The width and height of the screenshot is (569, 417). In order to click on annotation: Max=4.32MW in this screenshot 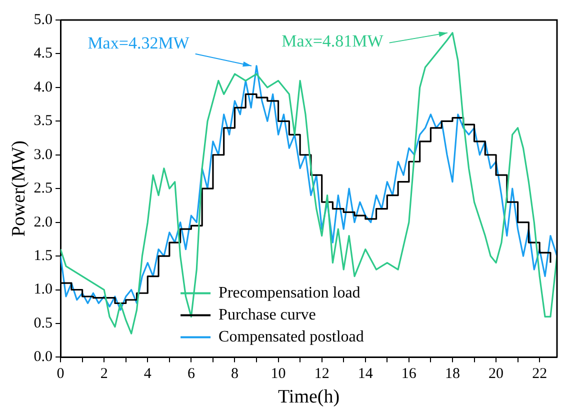, I will do `click(139, 42)`.